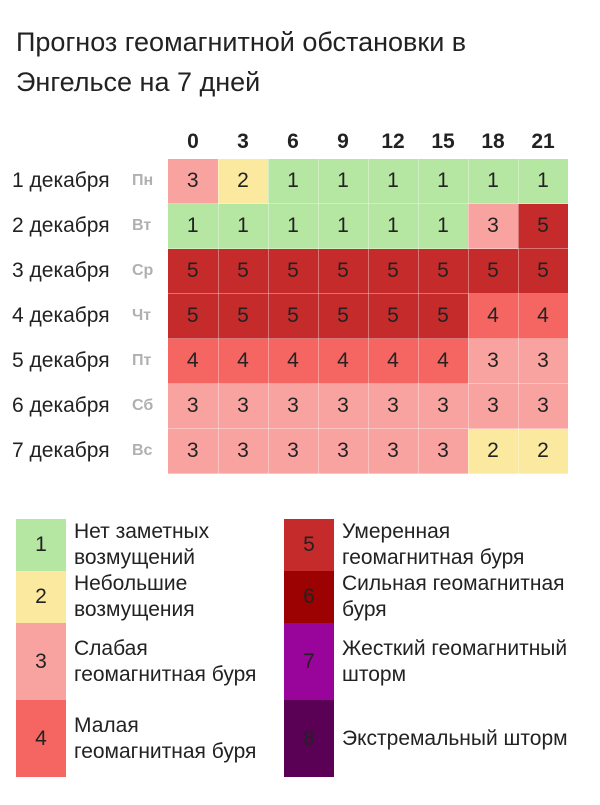 The width and height of the screenshot is (600, 805). What do you see at coordinates (455, 661) in the screenshot?
I see `legend-label: Жесткий геомагнитный шторм` at bounding box center [455, 661].